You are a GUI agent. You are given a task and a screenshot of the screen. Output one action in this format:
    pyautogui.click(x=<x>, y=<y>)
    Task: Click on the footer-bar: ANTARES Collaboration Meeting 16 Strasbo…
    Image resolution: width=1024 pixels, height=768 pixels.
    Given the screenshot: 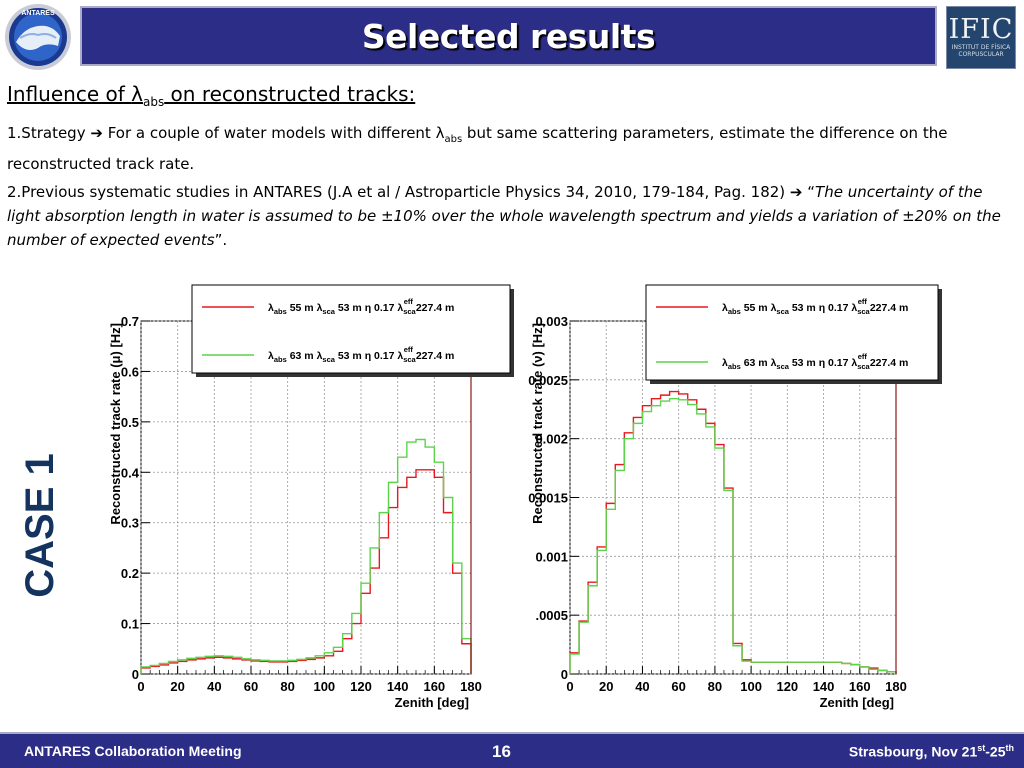 What is the action you would take?
    pyautogui.click(x=512, y=750)
    